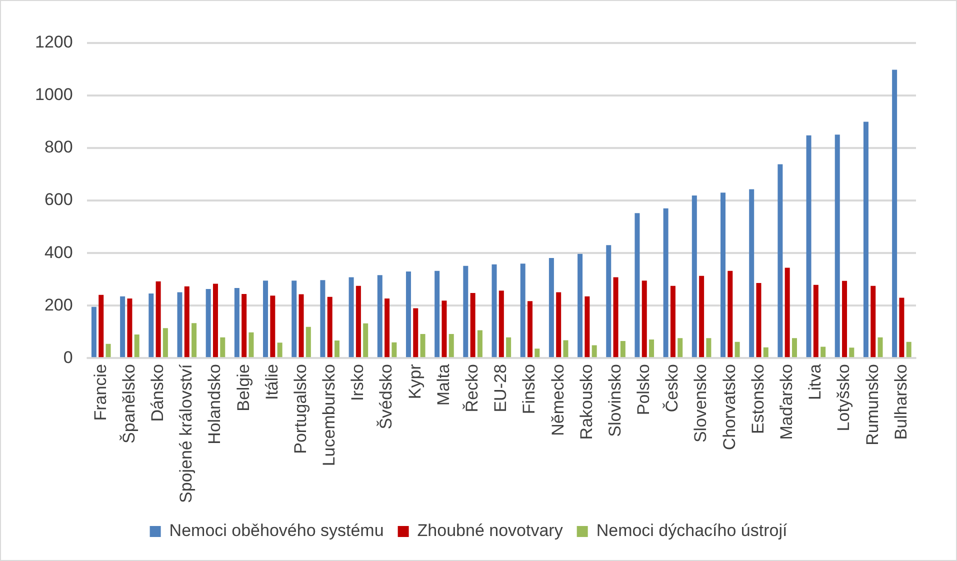  I want to click on x-tick-label: Polsko, so click(644, 390).